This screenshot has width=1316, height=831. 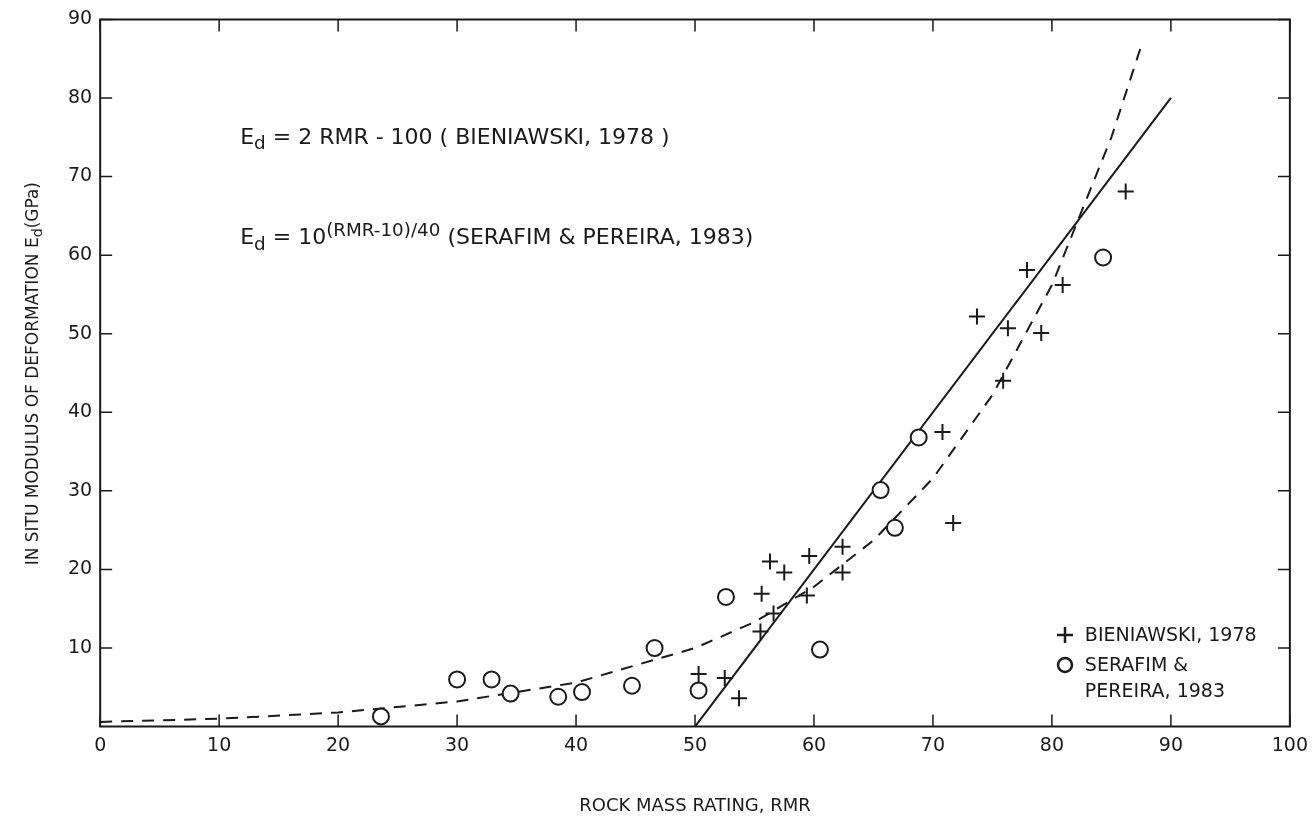 I want to click on x-tick-label: 60, so click(x=814, y=743).